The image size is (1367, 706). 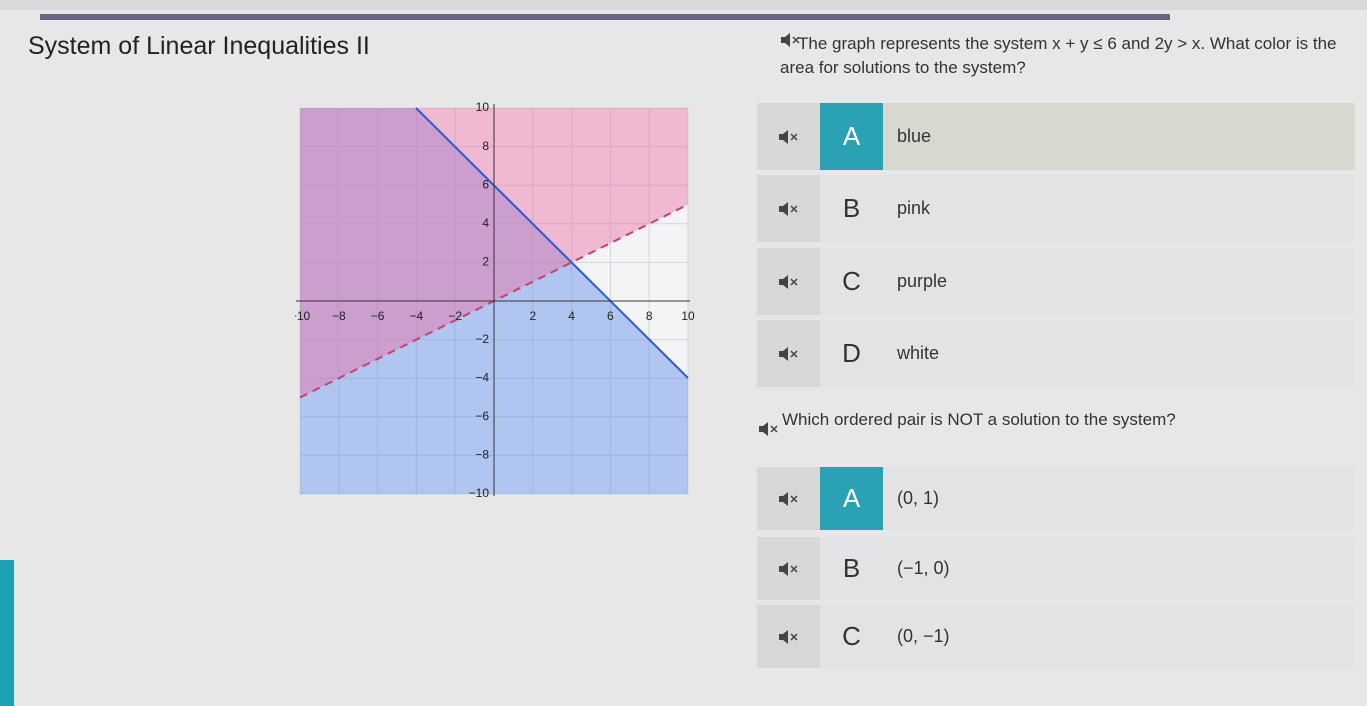 I want to click on y-tick-label: 4, so click(x=485, y=223).